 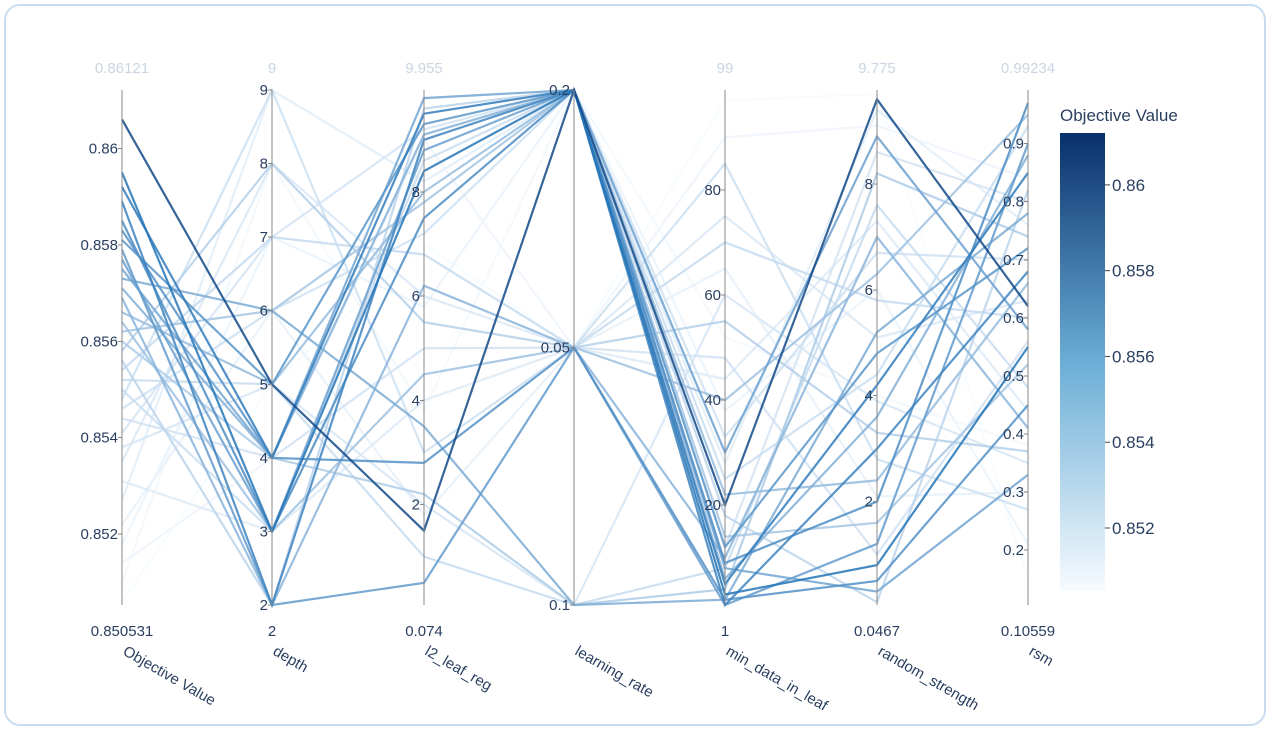 What do you see at coordinates (877, 68) in the screenshot?
I see `axis-max-label: 9.775` at bounding box center [877, 68].